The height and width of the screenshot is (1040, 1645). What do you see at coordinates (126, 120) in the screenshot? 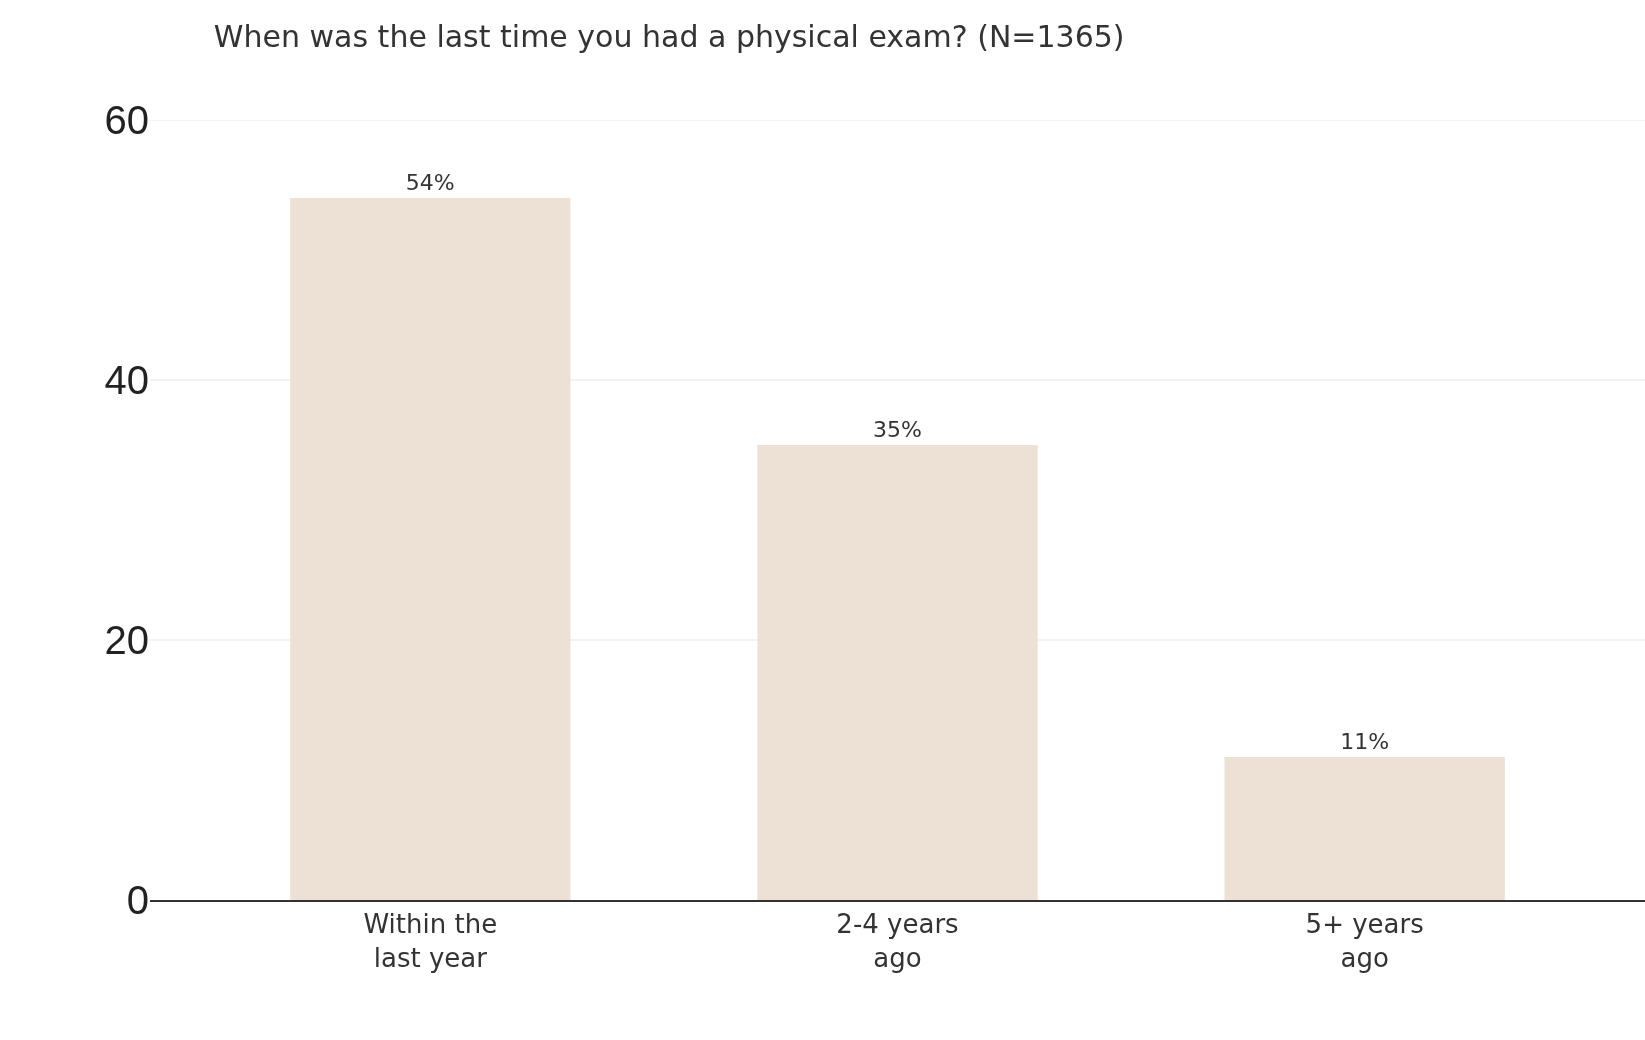
I see `y-tick-label: 60` at bounding box center [126, 120].